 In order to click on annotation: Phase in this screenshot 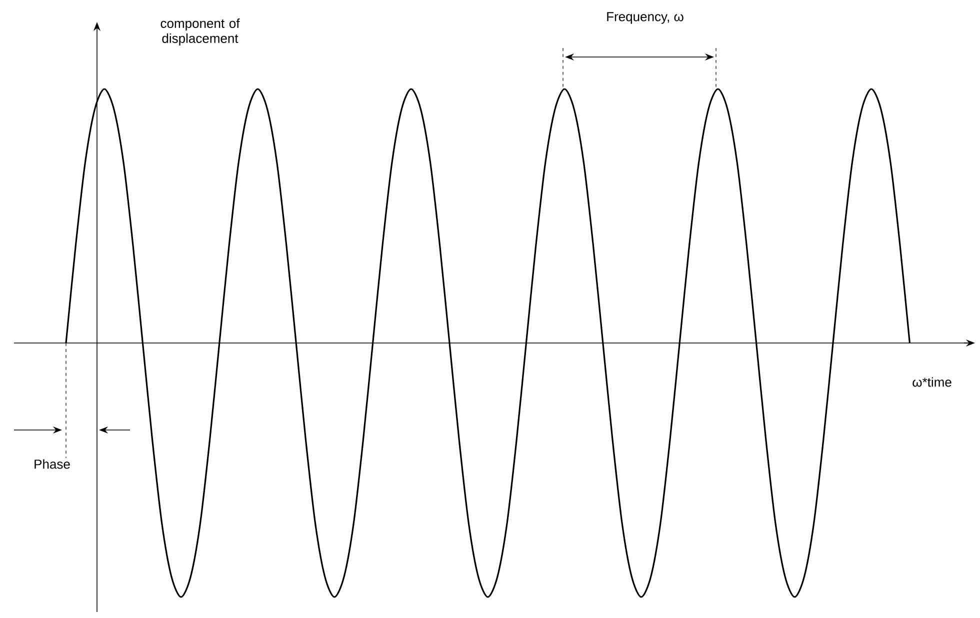, I will do `click(52, 464)`.